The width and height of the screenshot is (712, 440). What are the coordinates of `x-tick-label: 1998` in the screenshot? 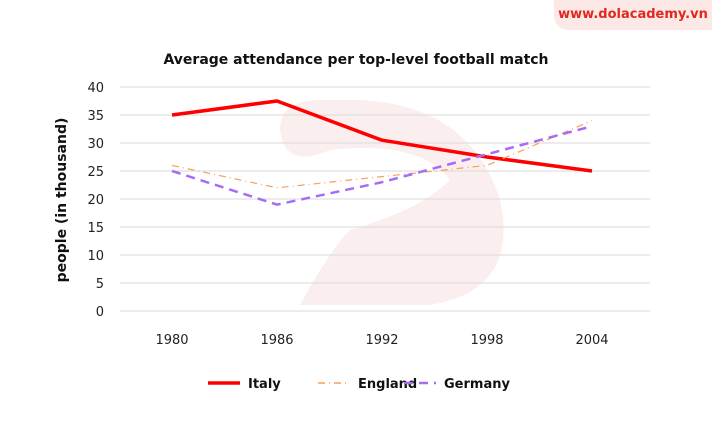 It's located at (486, 340).